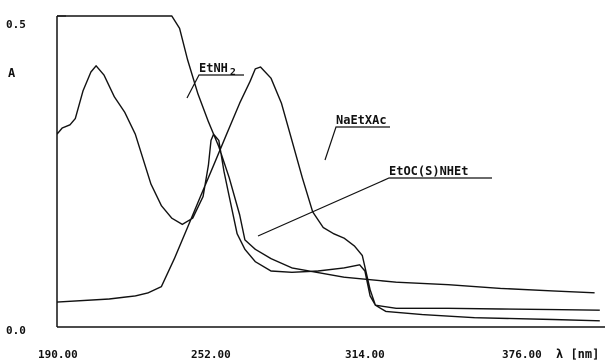 The width and height of the screenshot is (613, 363). I want to click on y-tick-label-top: 0.5, so click(16, 24).